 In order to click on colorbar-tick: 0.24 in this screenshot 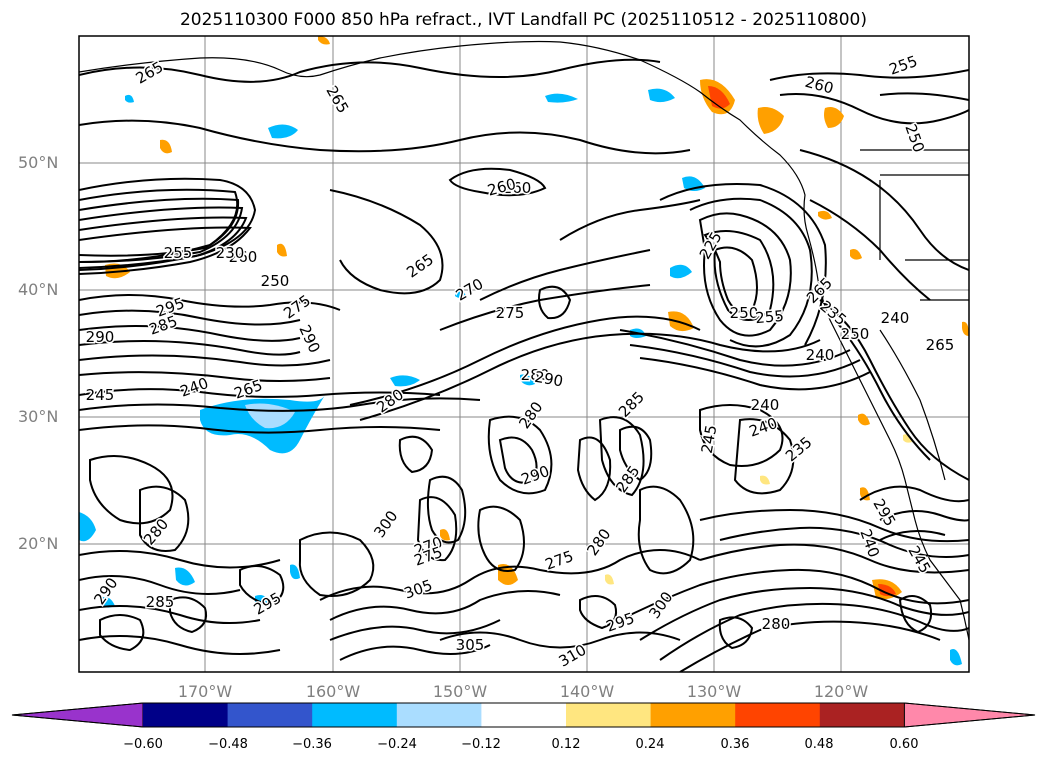, I will do `click(650, 744)`.